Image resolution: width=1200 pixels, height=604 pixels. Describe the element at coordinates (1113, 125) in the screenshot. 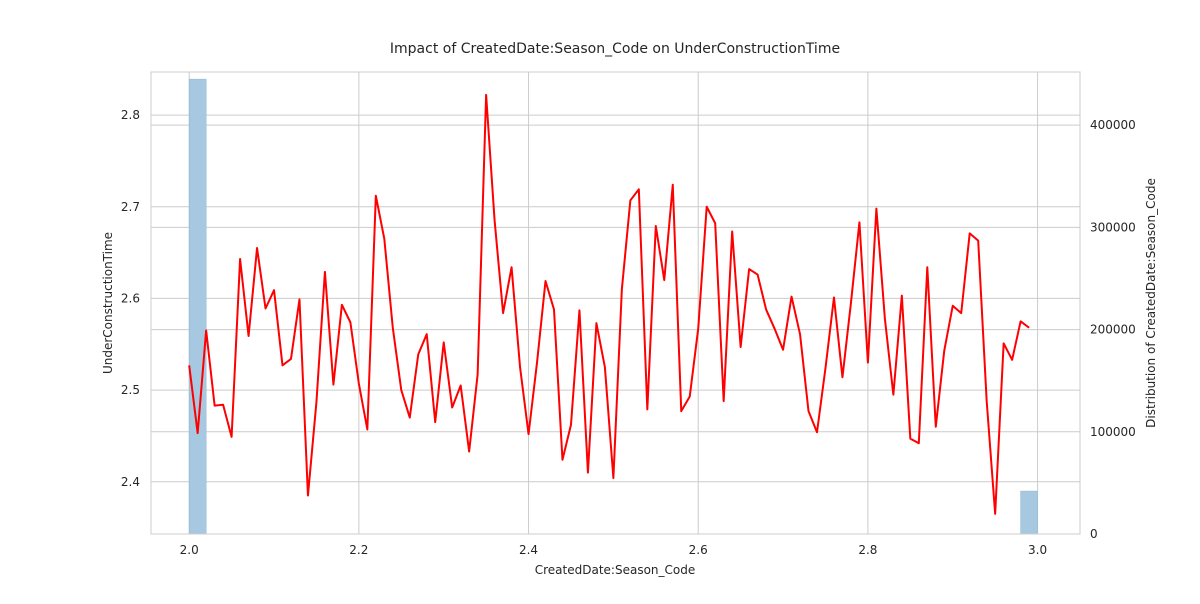

I see `y2-tick-label: 400000` at that location.